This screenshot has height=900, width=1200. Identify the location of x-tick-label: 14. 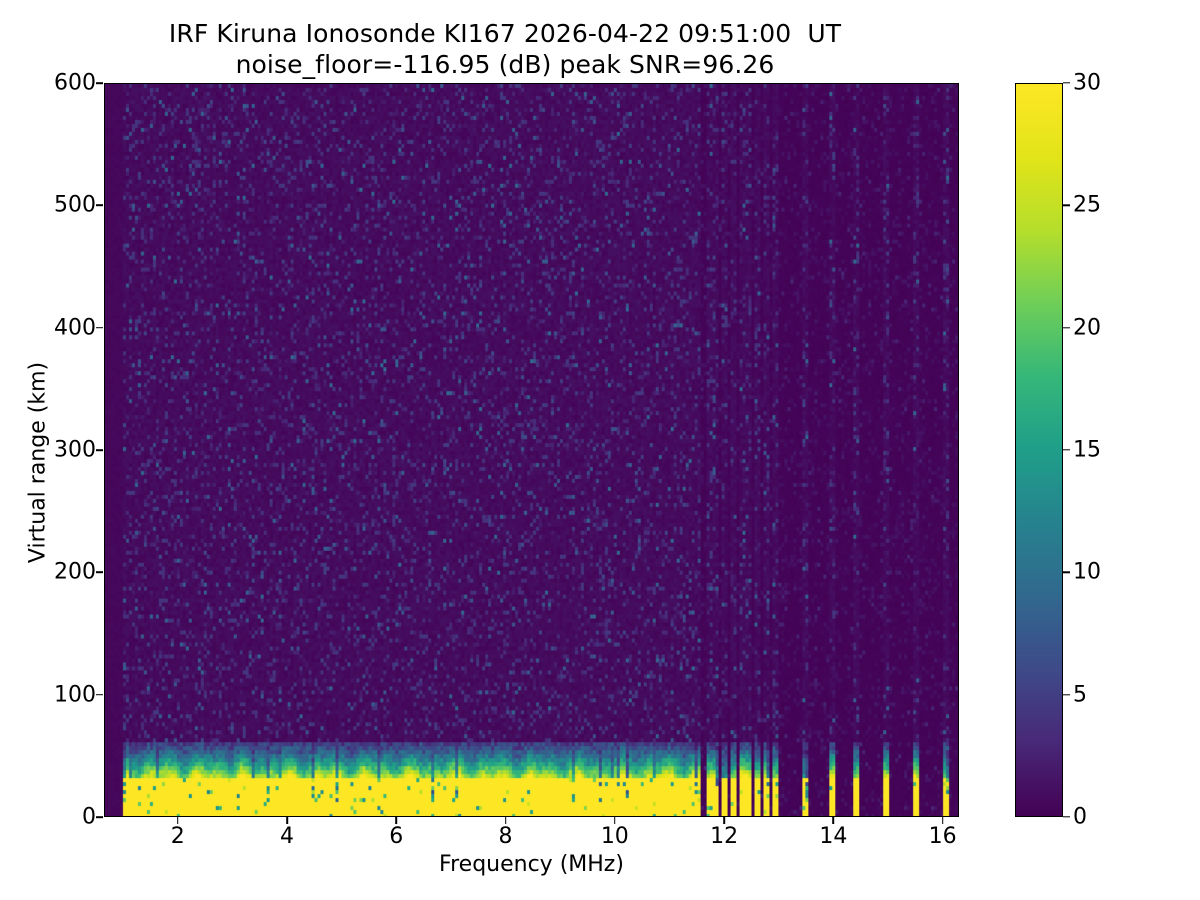
(833, 836).